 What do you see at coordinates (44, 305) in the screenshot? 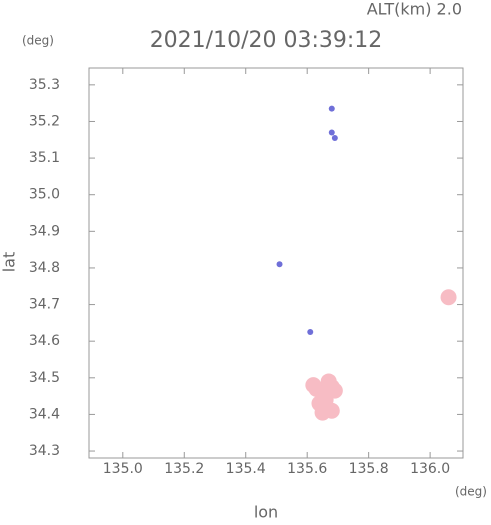
I see `y-tick-label: 34.7` at bounding box center [44, 305].